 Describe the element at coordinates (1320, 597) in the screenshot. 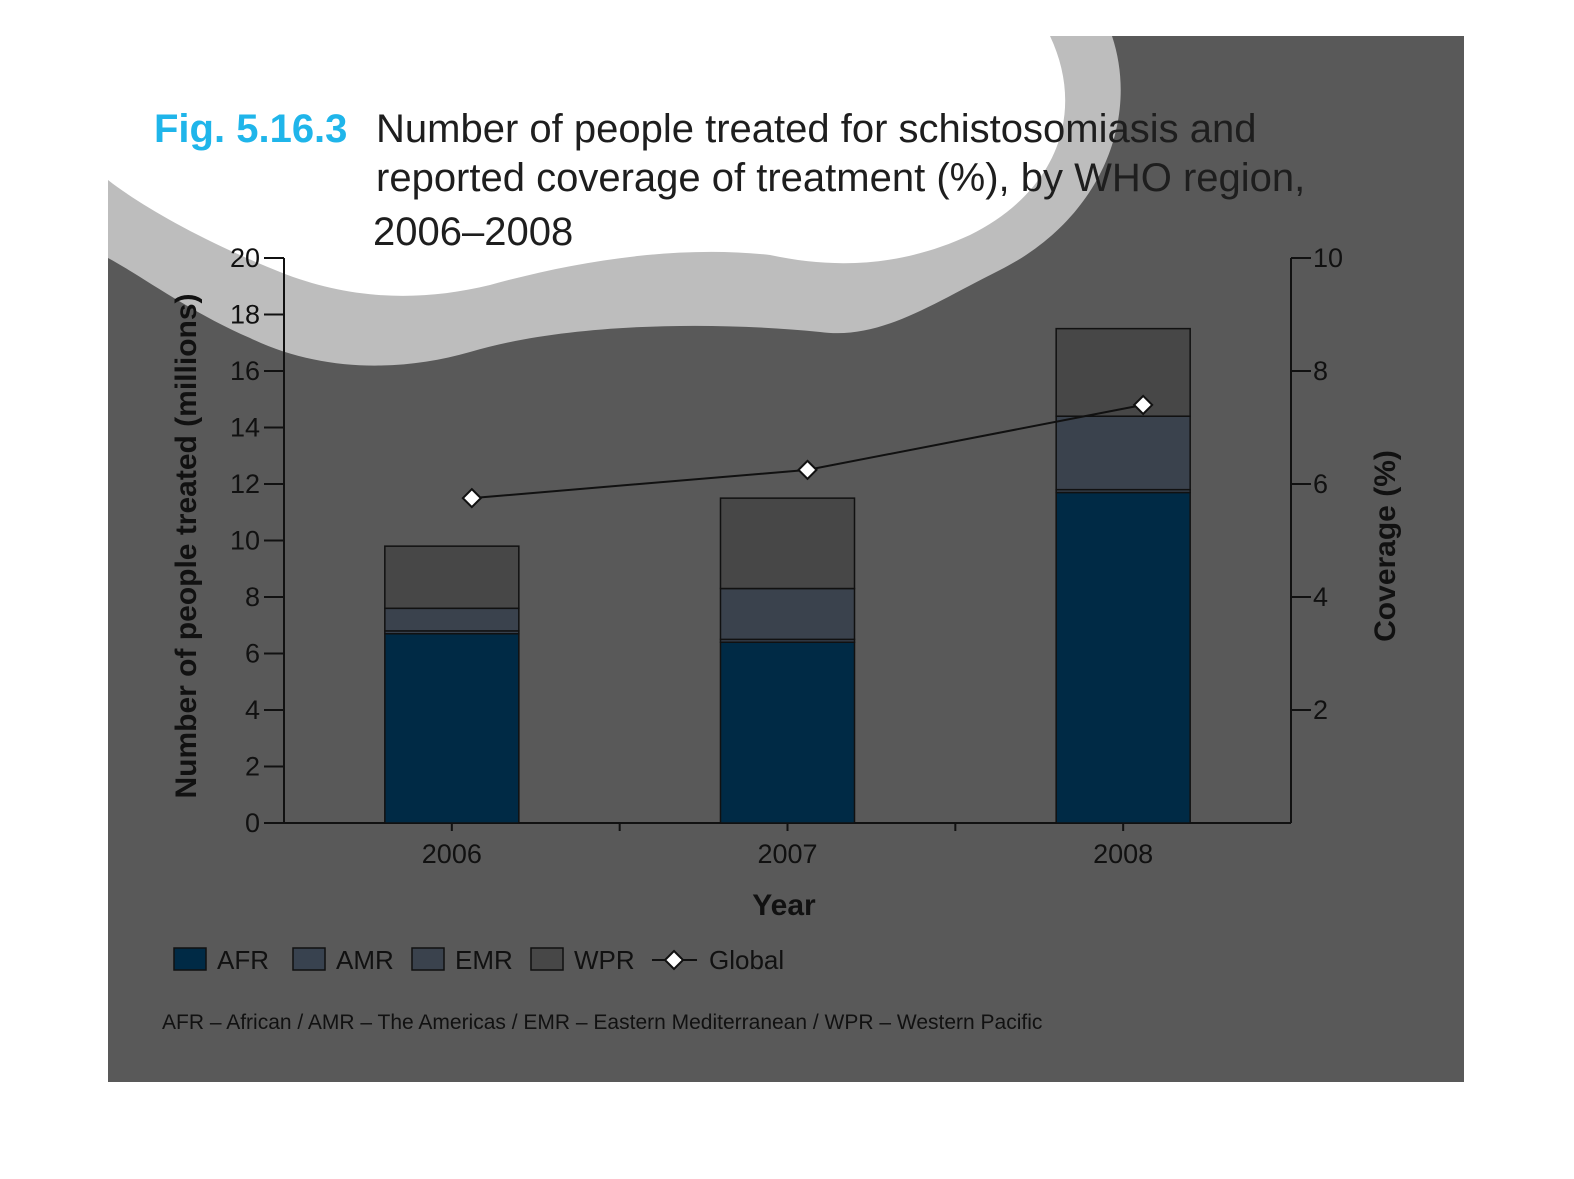

I see `y-tick-label-right: 4` at that location.